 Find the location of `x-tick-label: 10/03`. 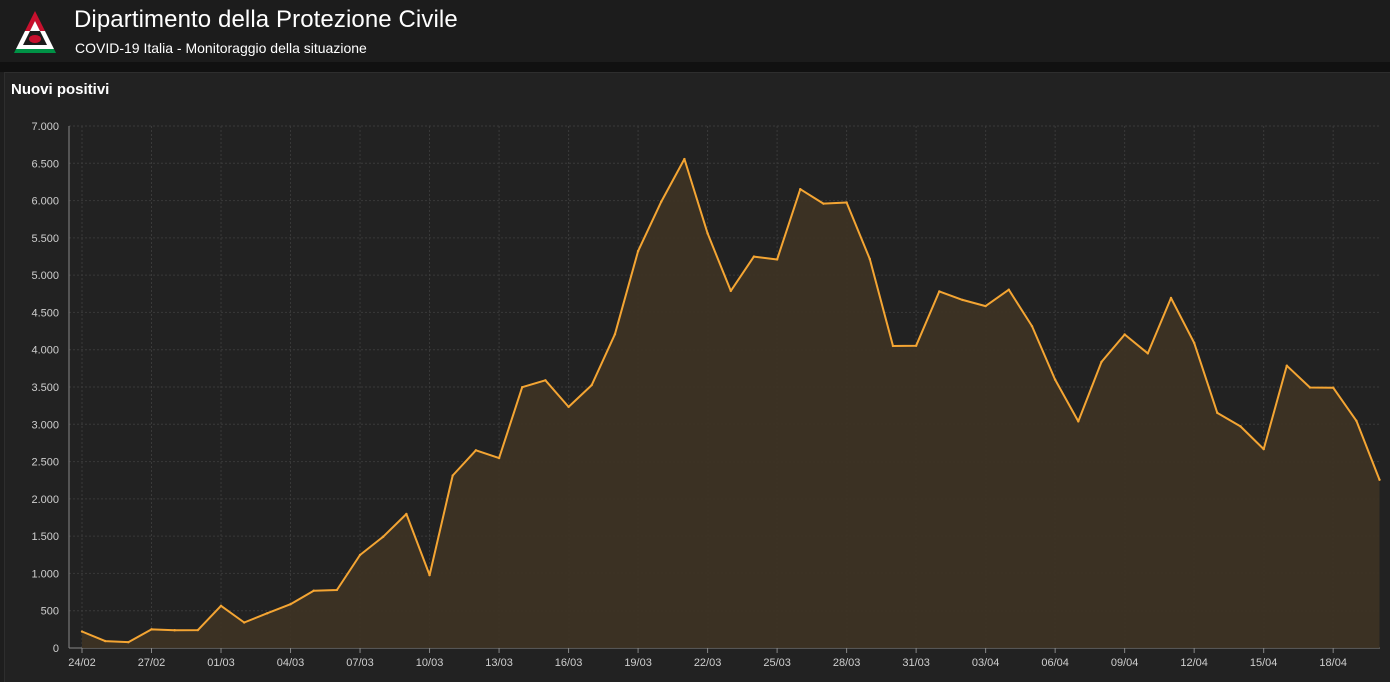

x-tick-label: 10/03 is located at coordinates (430, 663).